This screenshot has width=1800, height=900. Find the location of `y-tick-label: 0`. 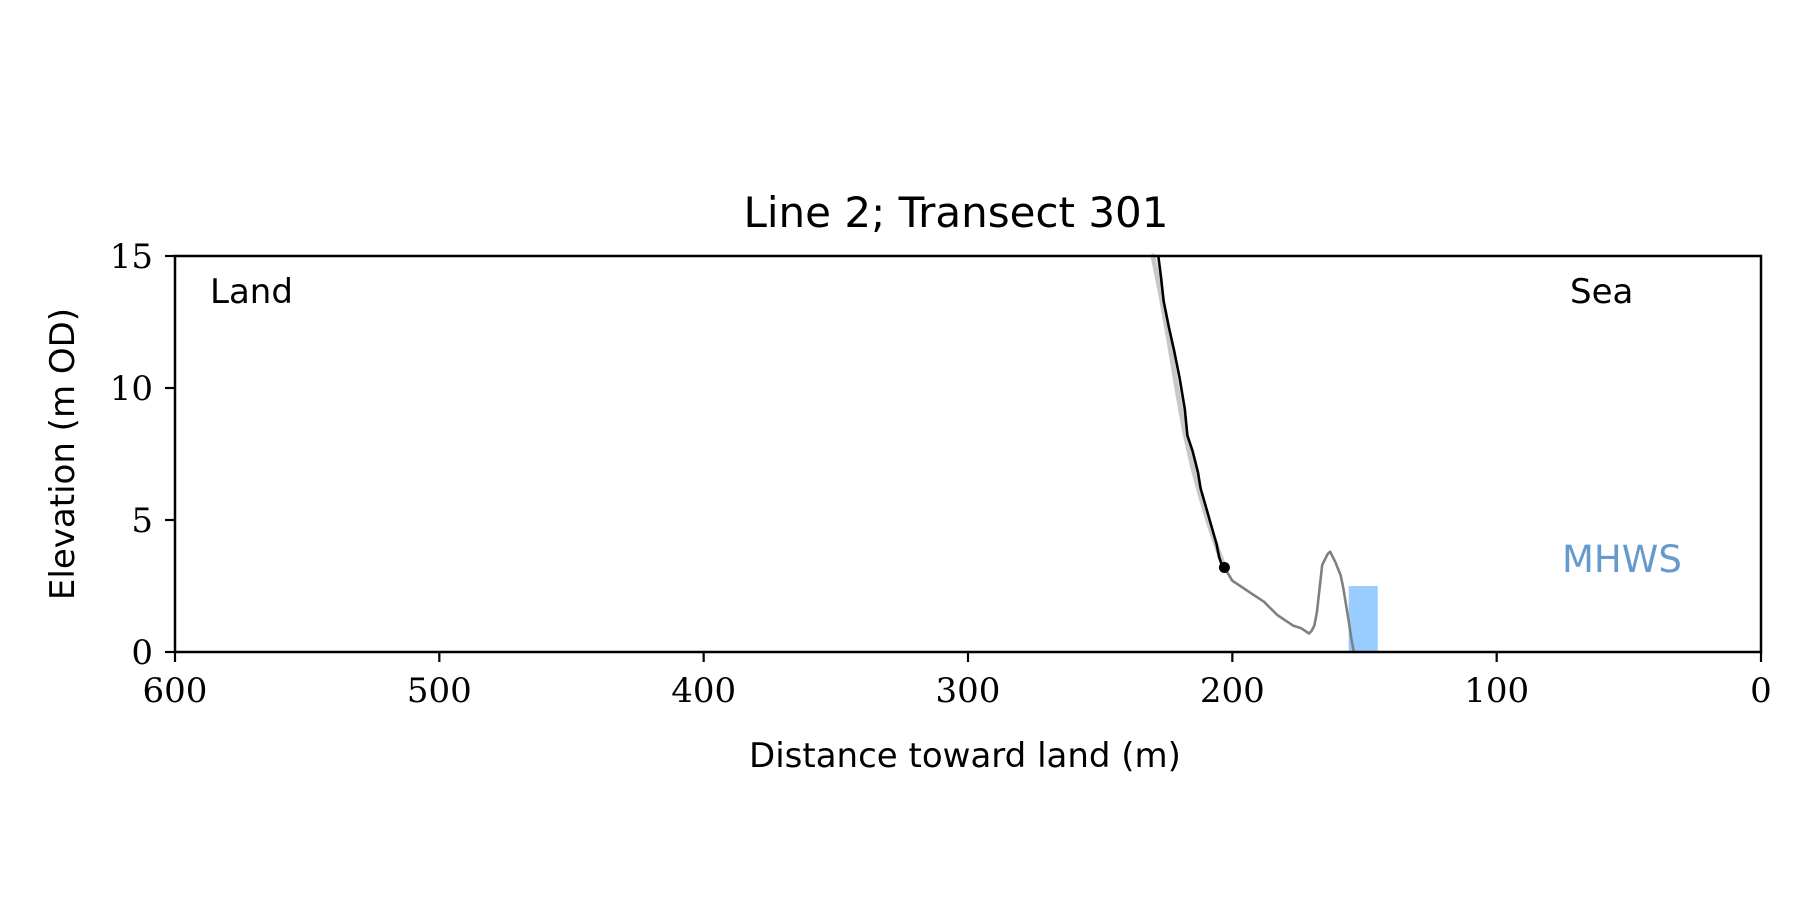

y-tick-label: 0 is located at coordinates (142, 653).